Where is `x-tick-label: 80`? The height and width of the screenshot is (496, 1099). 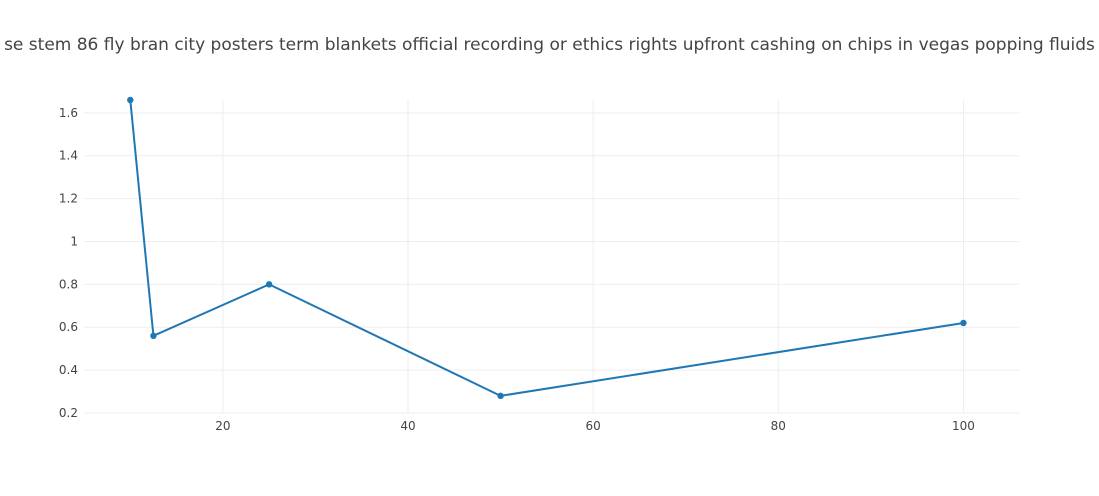 x-tick-label: 80 is located at coordinates (778, 426).